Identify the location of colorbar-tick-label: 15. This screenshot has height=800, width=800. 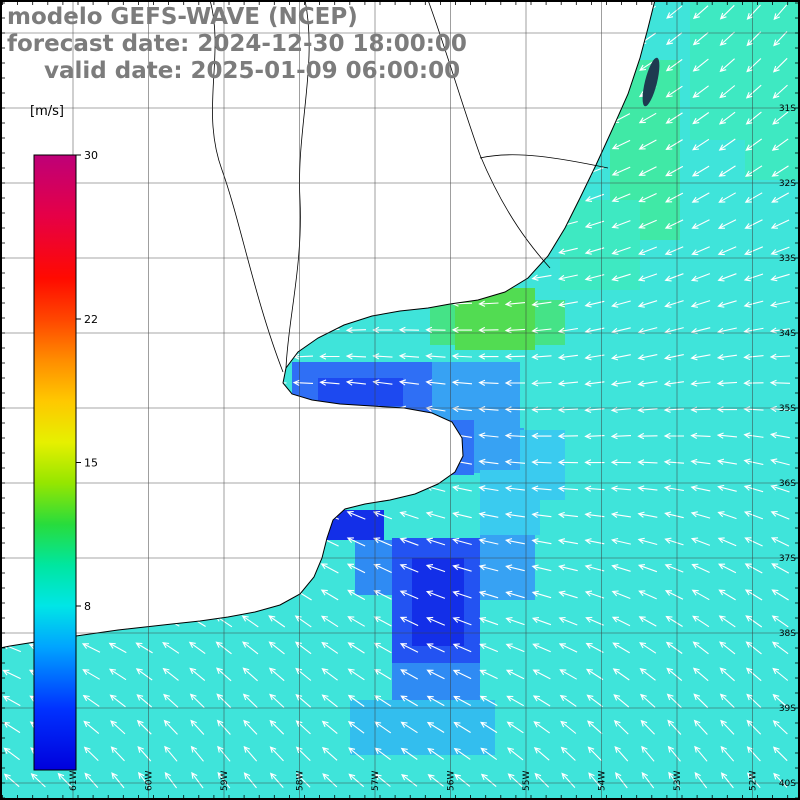
(91, 463).